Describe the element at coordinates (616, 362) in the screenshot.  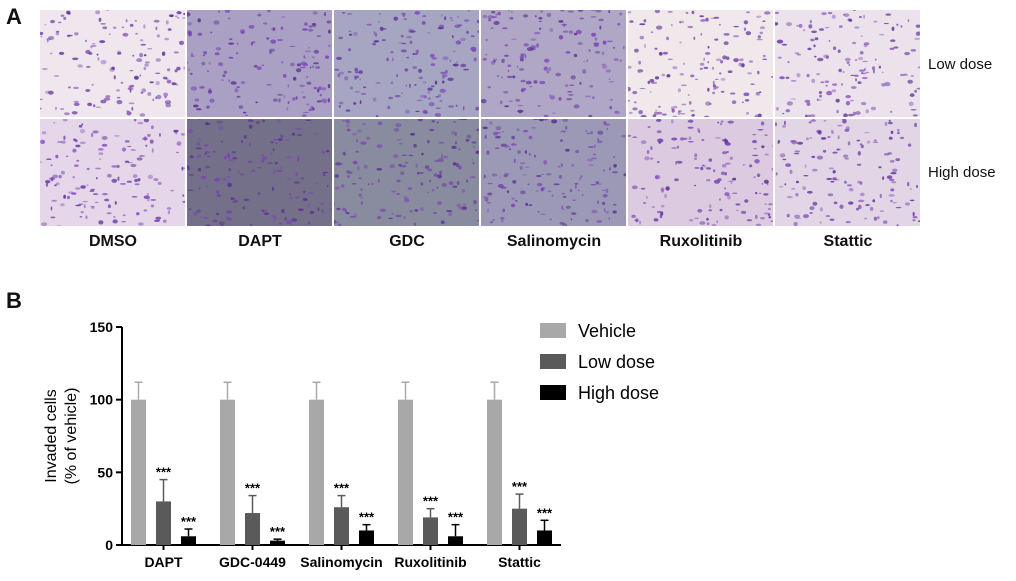
I see `legend-label: Low dose` at that location.